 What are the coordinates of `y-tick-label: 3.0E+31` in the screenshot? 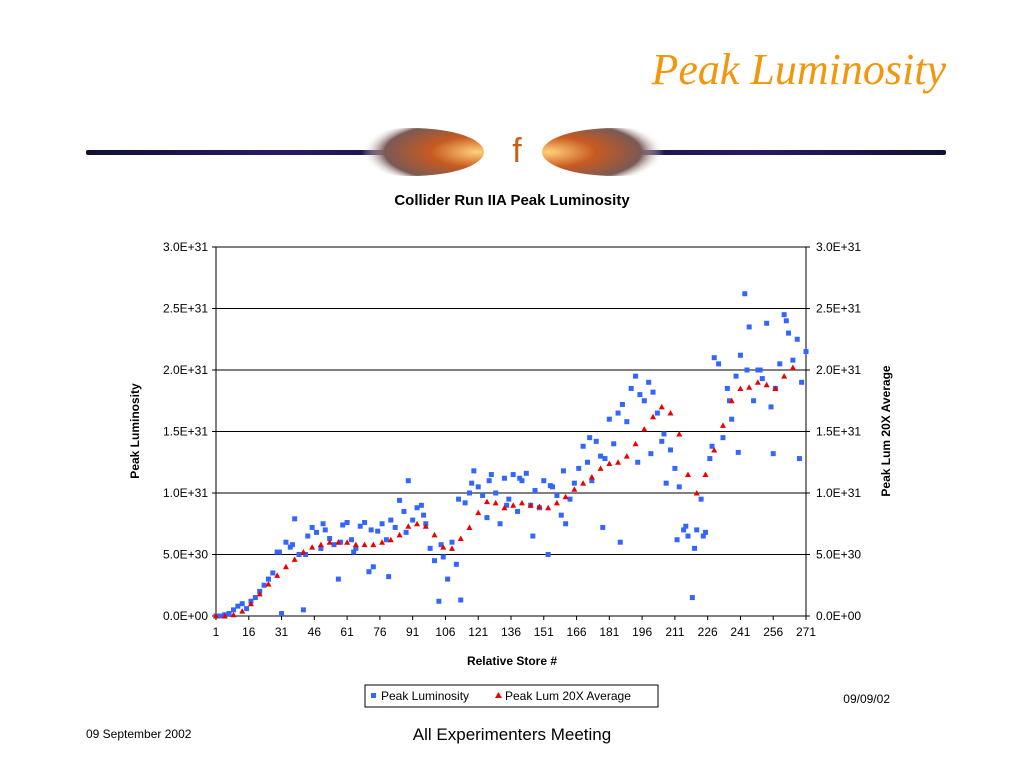 It's located at (185, 247).